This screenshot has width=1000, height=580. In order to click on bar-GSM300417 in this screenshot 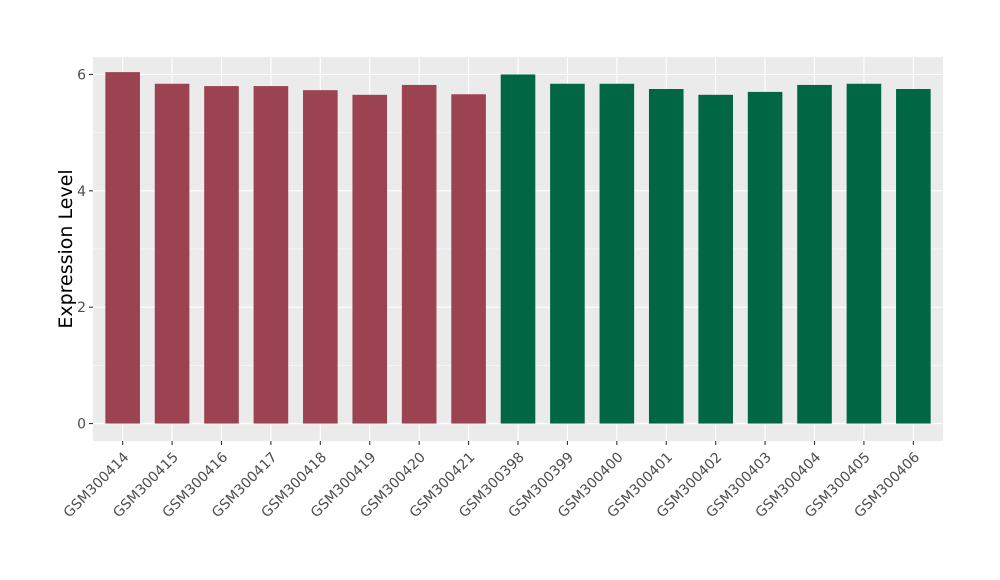, I will do `click(271, 255)`.